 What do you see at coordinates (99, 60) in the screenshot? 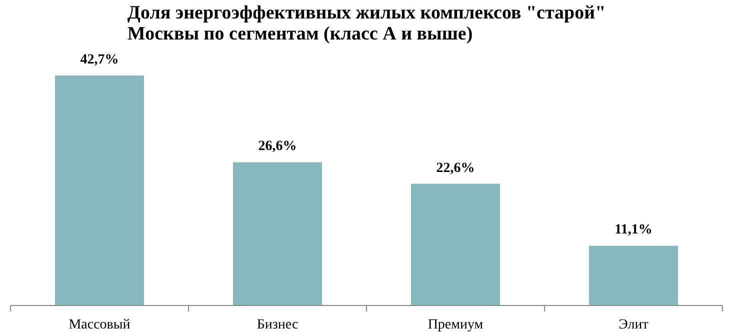
I see `data-label: 42,7%` at bounding box center [99, 60].